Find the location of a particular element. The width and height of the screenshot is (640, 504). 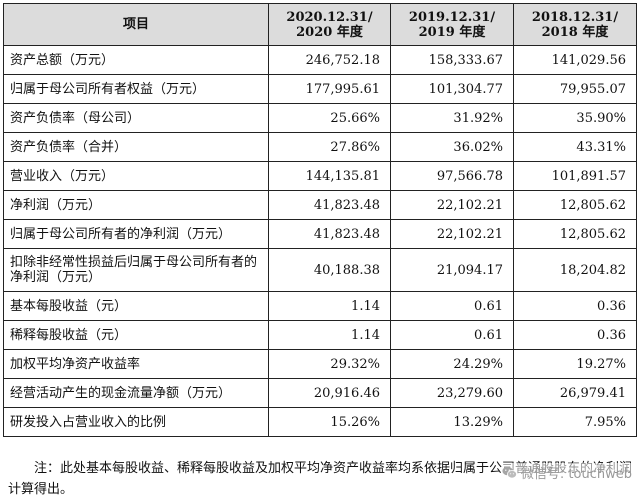

table-row: 净利润（万元） 41,823.48 22,102.21 12,805.62 is located at coordinates (320, 205).